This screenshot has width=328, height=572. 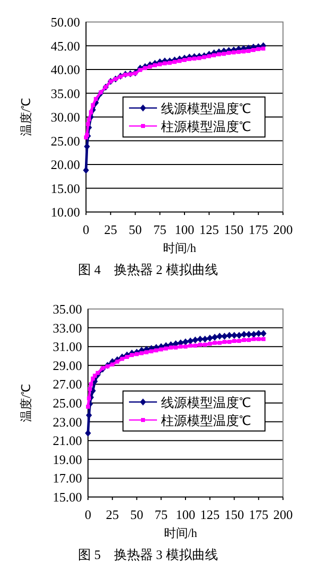 What do you see at coordinates (65, 117) in the screenshot?
I see `y-tick-label: 30.00` at bounding box center [65, 117].